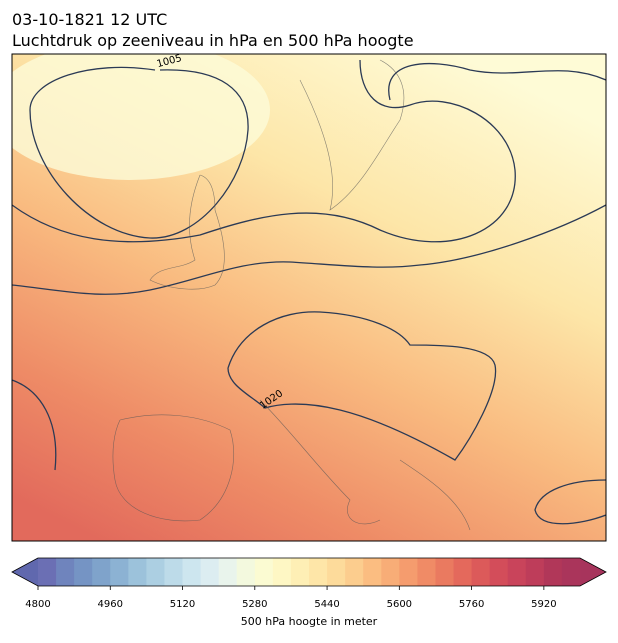 The image size is (618, 643). I want to click on colorbar-under, so click(25, 572).